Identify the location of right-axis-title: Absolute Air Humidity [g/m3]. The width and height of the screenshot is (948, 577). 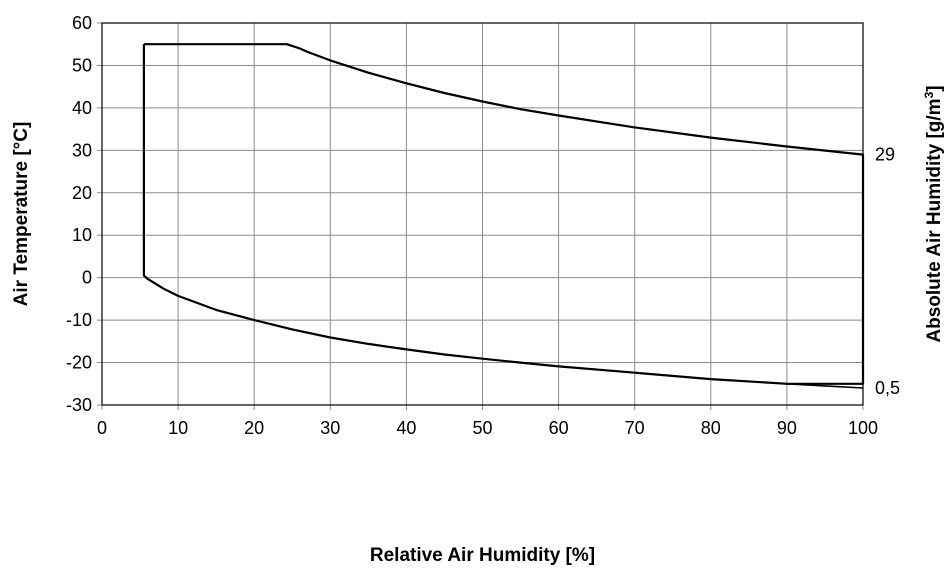
(933, 213).